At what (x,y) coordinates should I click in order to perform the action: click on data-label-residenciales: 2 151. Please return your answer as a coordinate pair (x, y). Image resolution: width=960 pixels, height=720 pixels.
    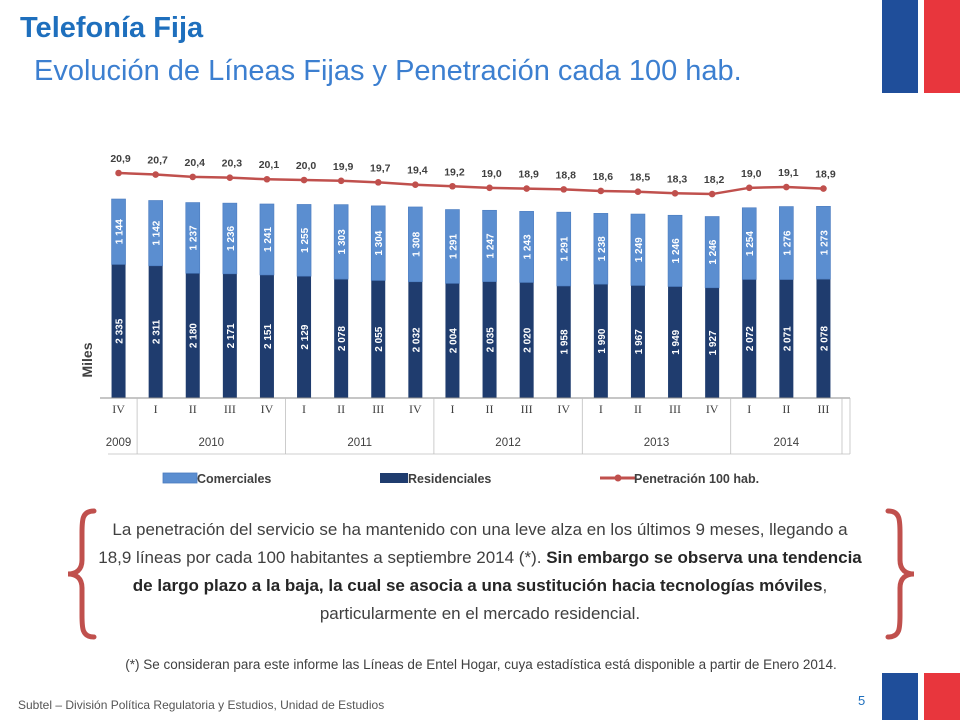
    Looking at the image, I should click on (268, 336).